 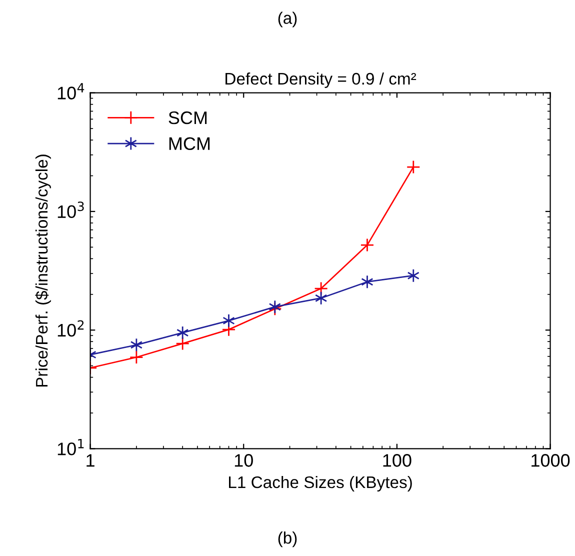 What do you see at coordinates (397, 460) in the screenshot?
I see `x-tick-label: 100` at bounding box center [397, 460].